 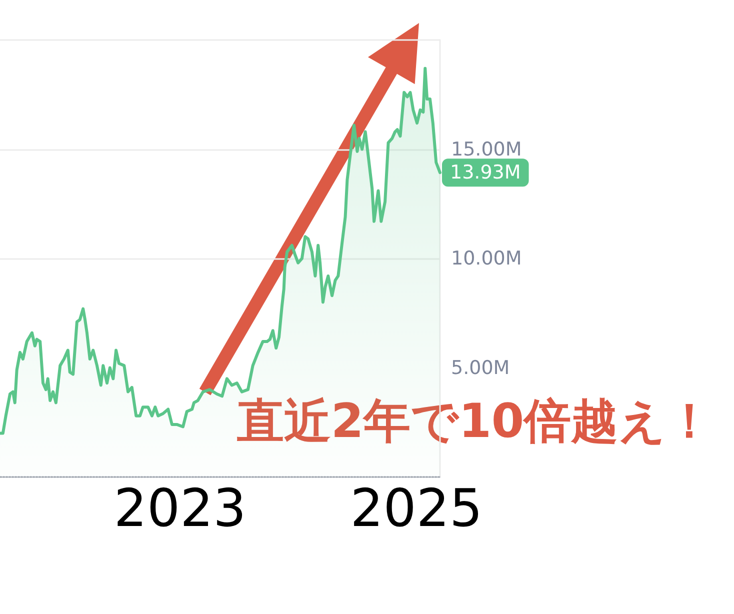 I want to click on x-tick-label: 2023, so click(x=180, y=509).